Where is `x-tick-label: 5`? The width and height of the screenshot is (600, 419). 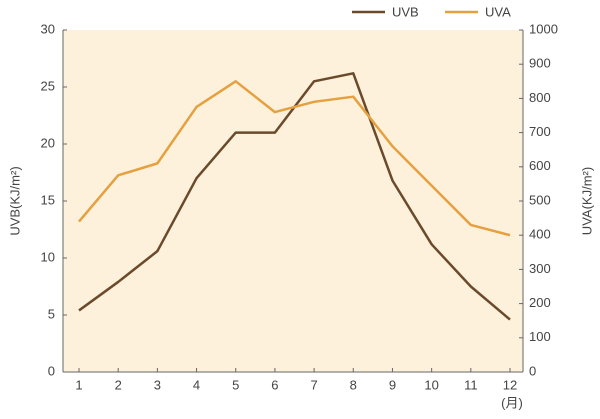 x-tick-label: 5 is located at coordinates (235, 384).